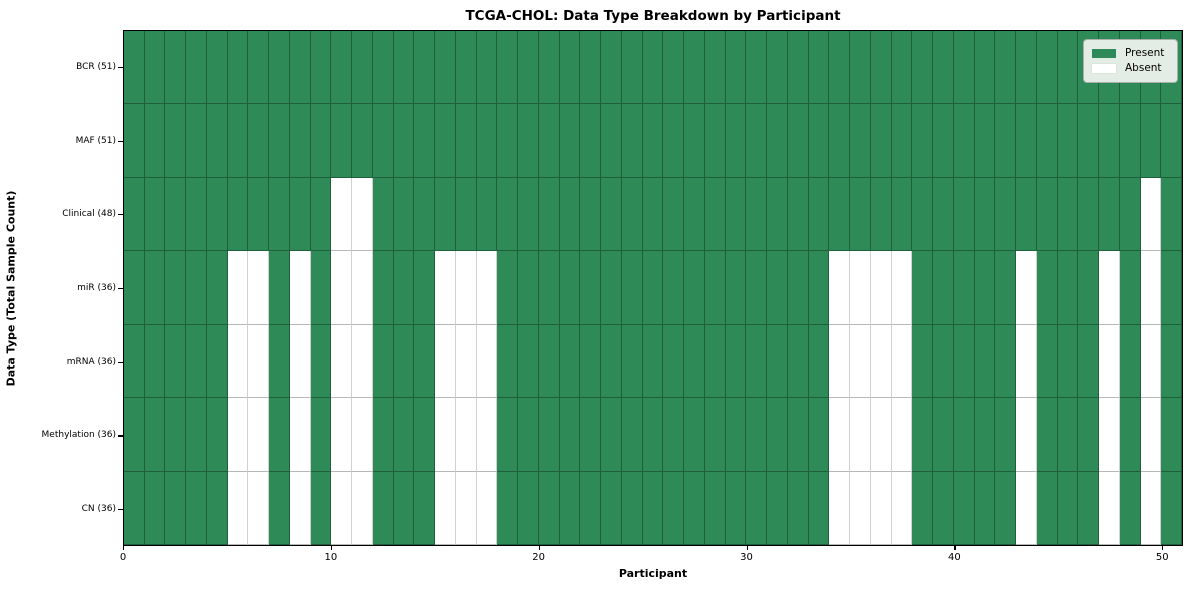 This screenshot has width=1200, height=600. Describe the element at coordinates (91, 361) in the screenshot. I see `y-tick-label: mRNA (36)` at that location.